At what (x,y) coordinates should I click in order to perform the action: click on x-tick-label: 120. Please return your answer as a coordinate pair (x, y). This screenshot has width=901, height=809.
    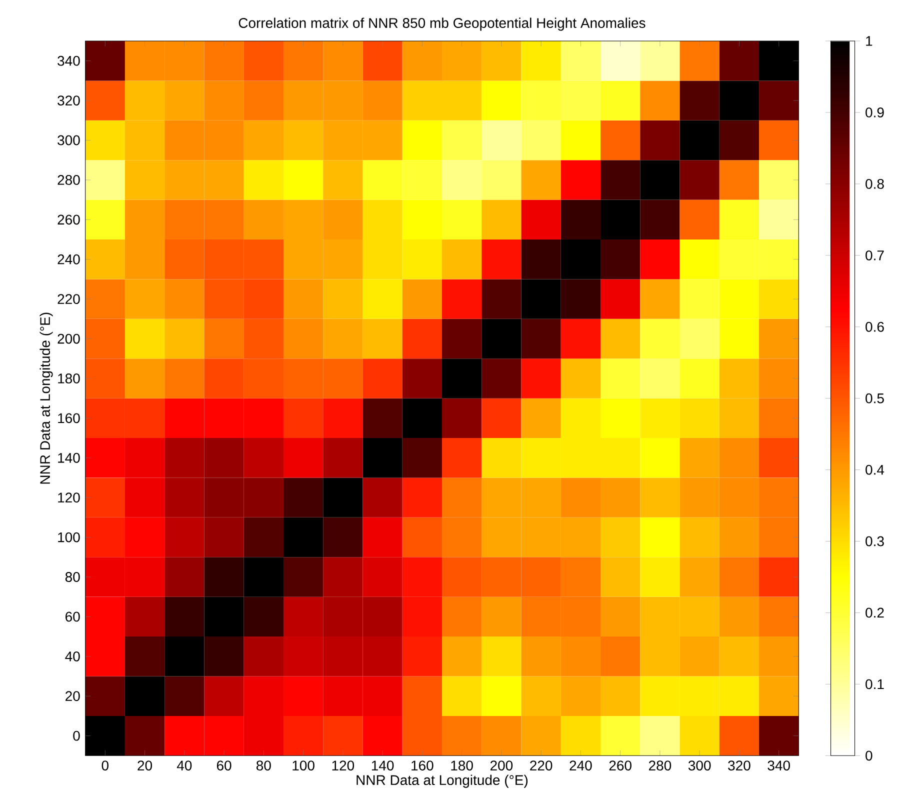
    Looking at the image, I should click on (343, 765).